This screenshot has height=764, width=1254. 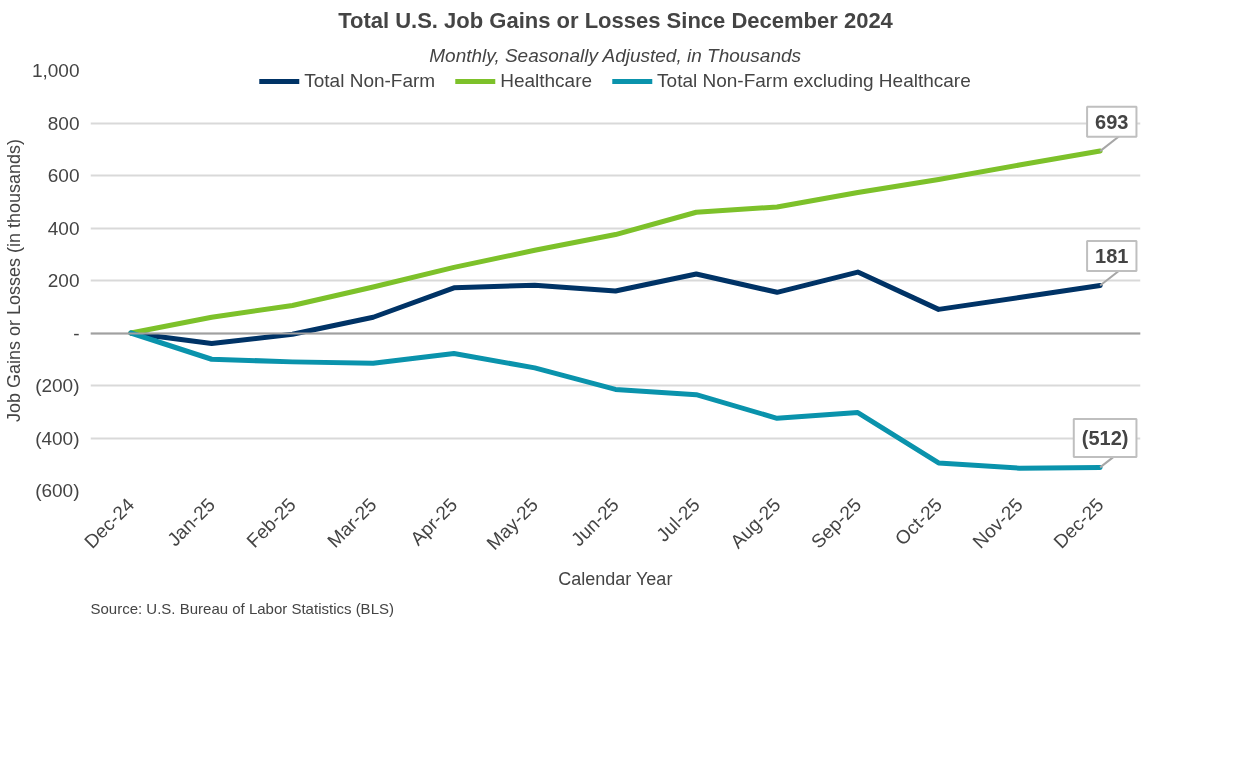 What do you see at coordinates (616, 20) in the screenshot?
I see `chart-title: Total U.S. Job Gains or Losses Since December 2024` at bounding box center [616, 20].